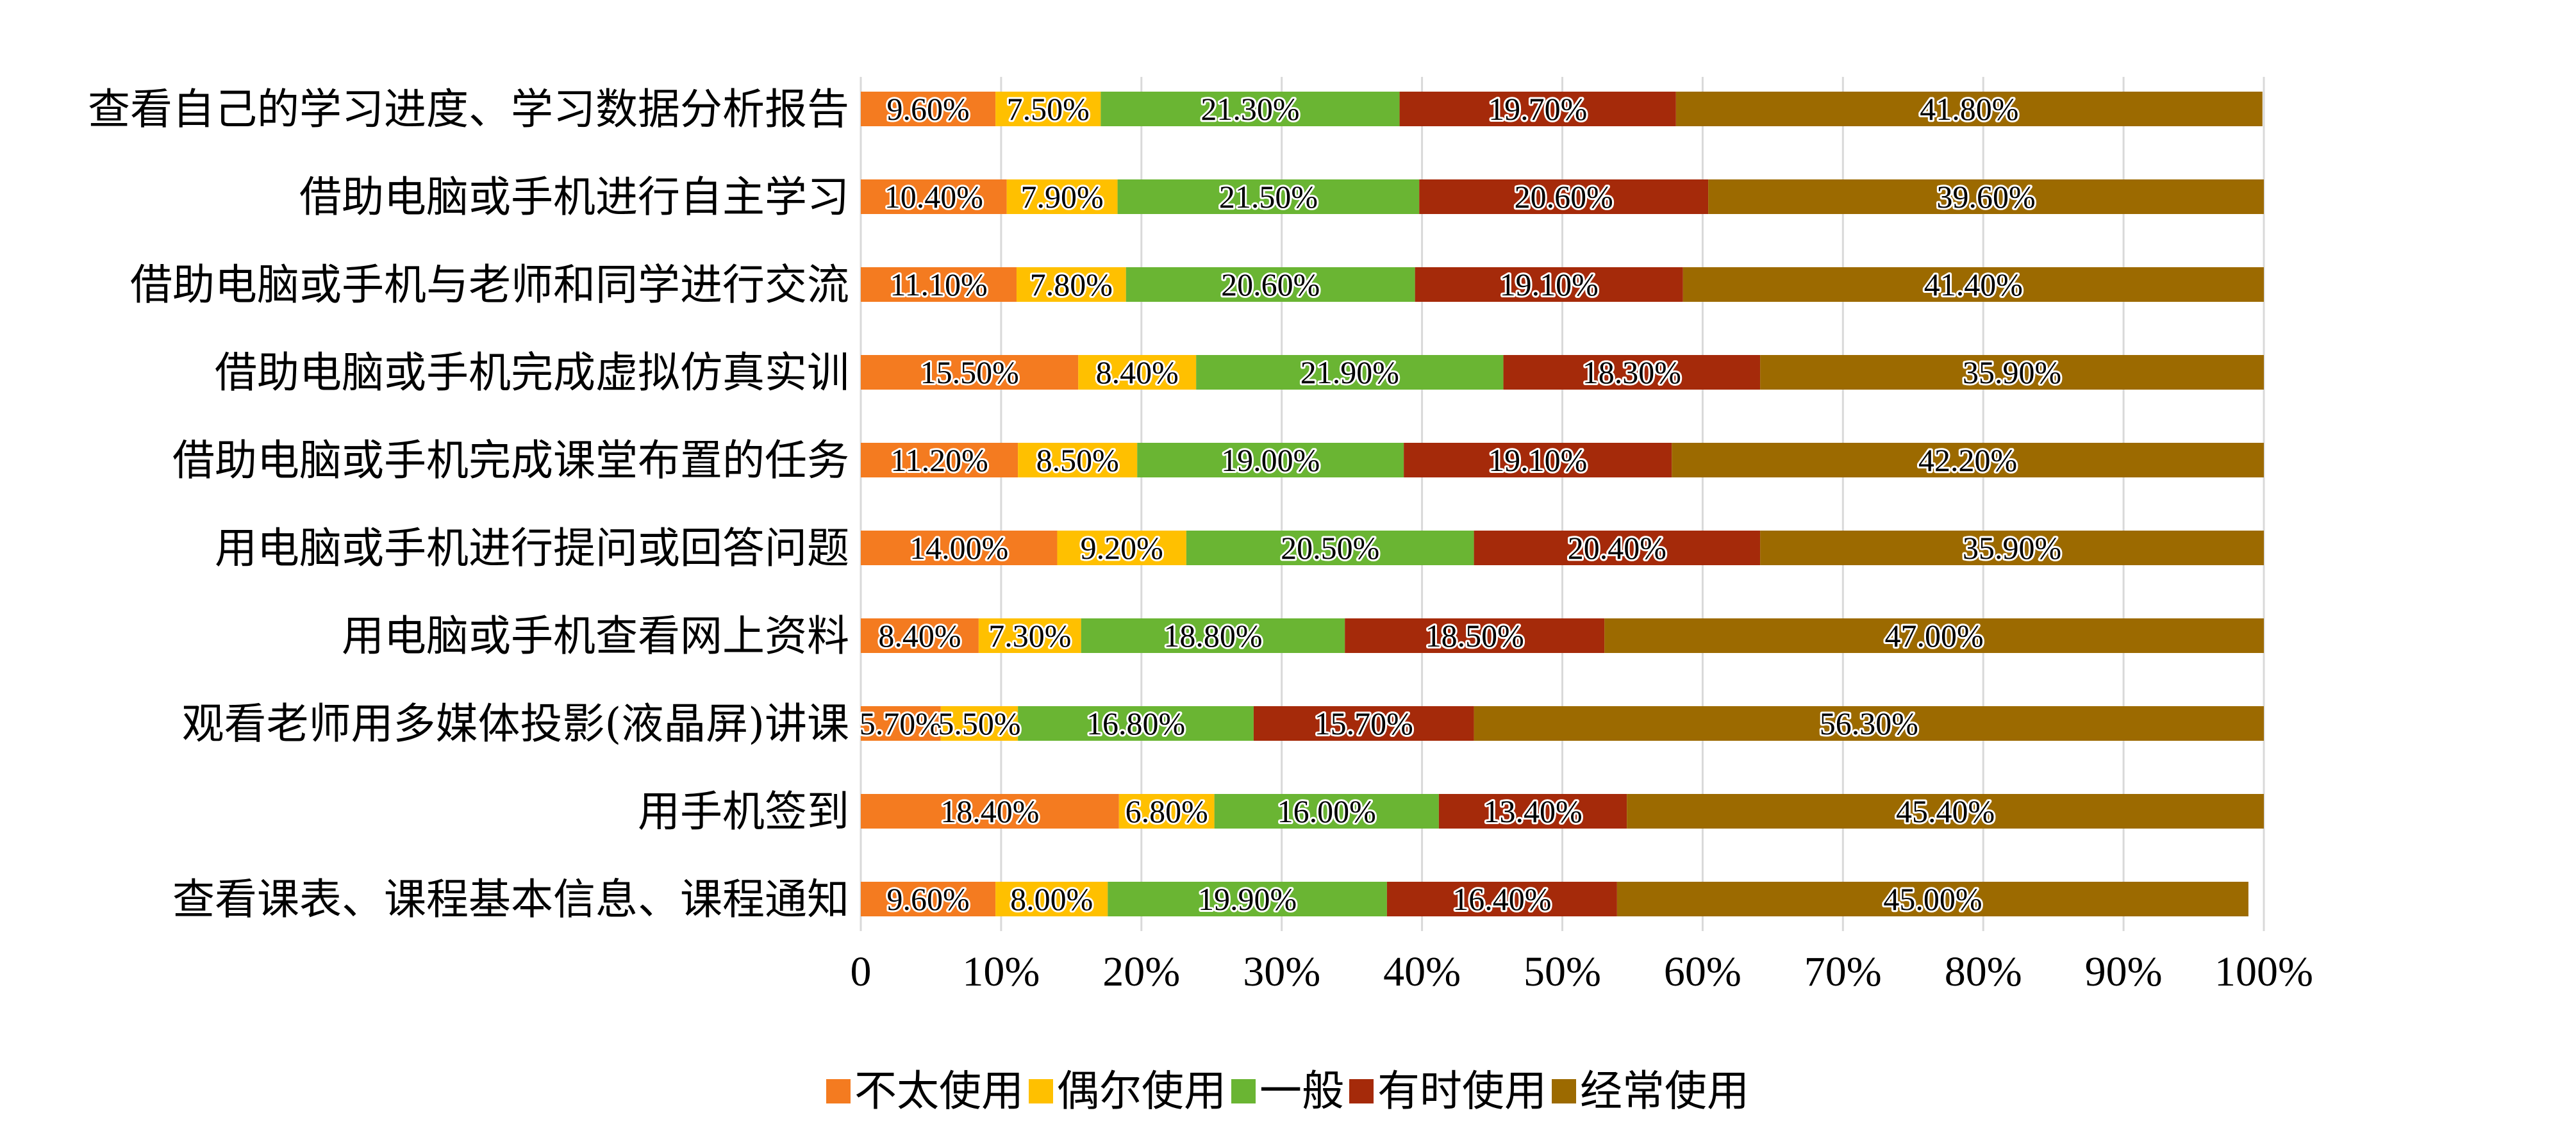 This screenshot has width=2576, height=1140. Describe the element at coordinates (1935, 636) in the screenshot. I see `data-label: 47.00%` at that location.